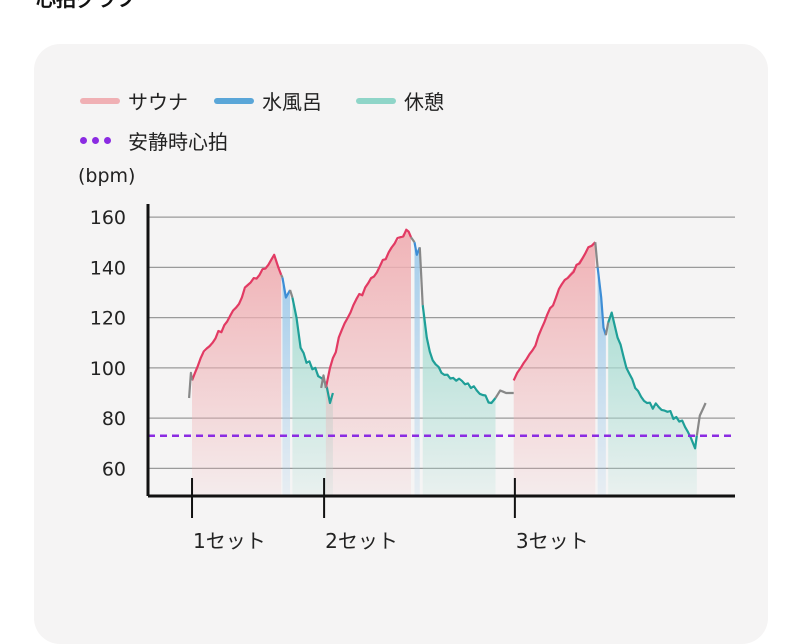  What do you see at coordinates (86, 6) in the screenshot?
I see `page-title: 心拍グラフ` at bounding box center [86, 6].